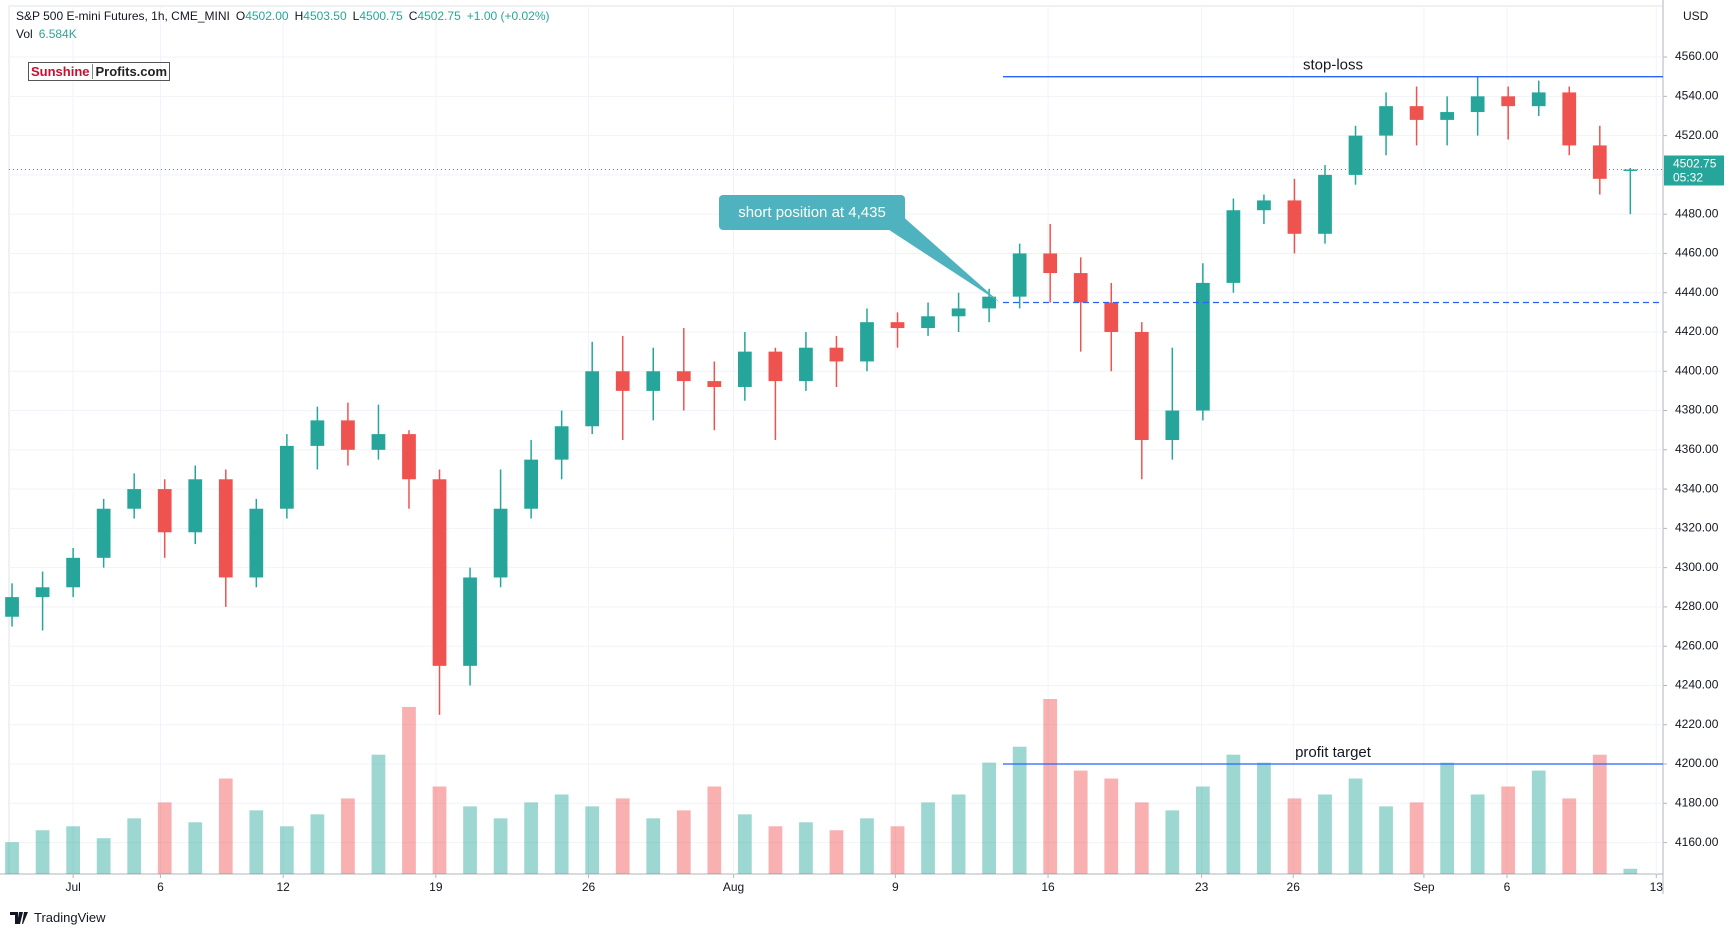 This screenshot has width=1729, height=935. What do you see at coordinates (131, 71) in the screenshot?
I see `logo-right: Profits.com` at bounding box center [131, 71].